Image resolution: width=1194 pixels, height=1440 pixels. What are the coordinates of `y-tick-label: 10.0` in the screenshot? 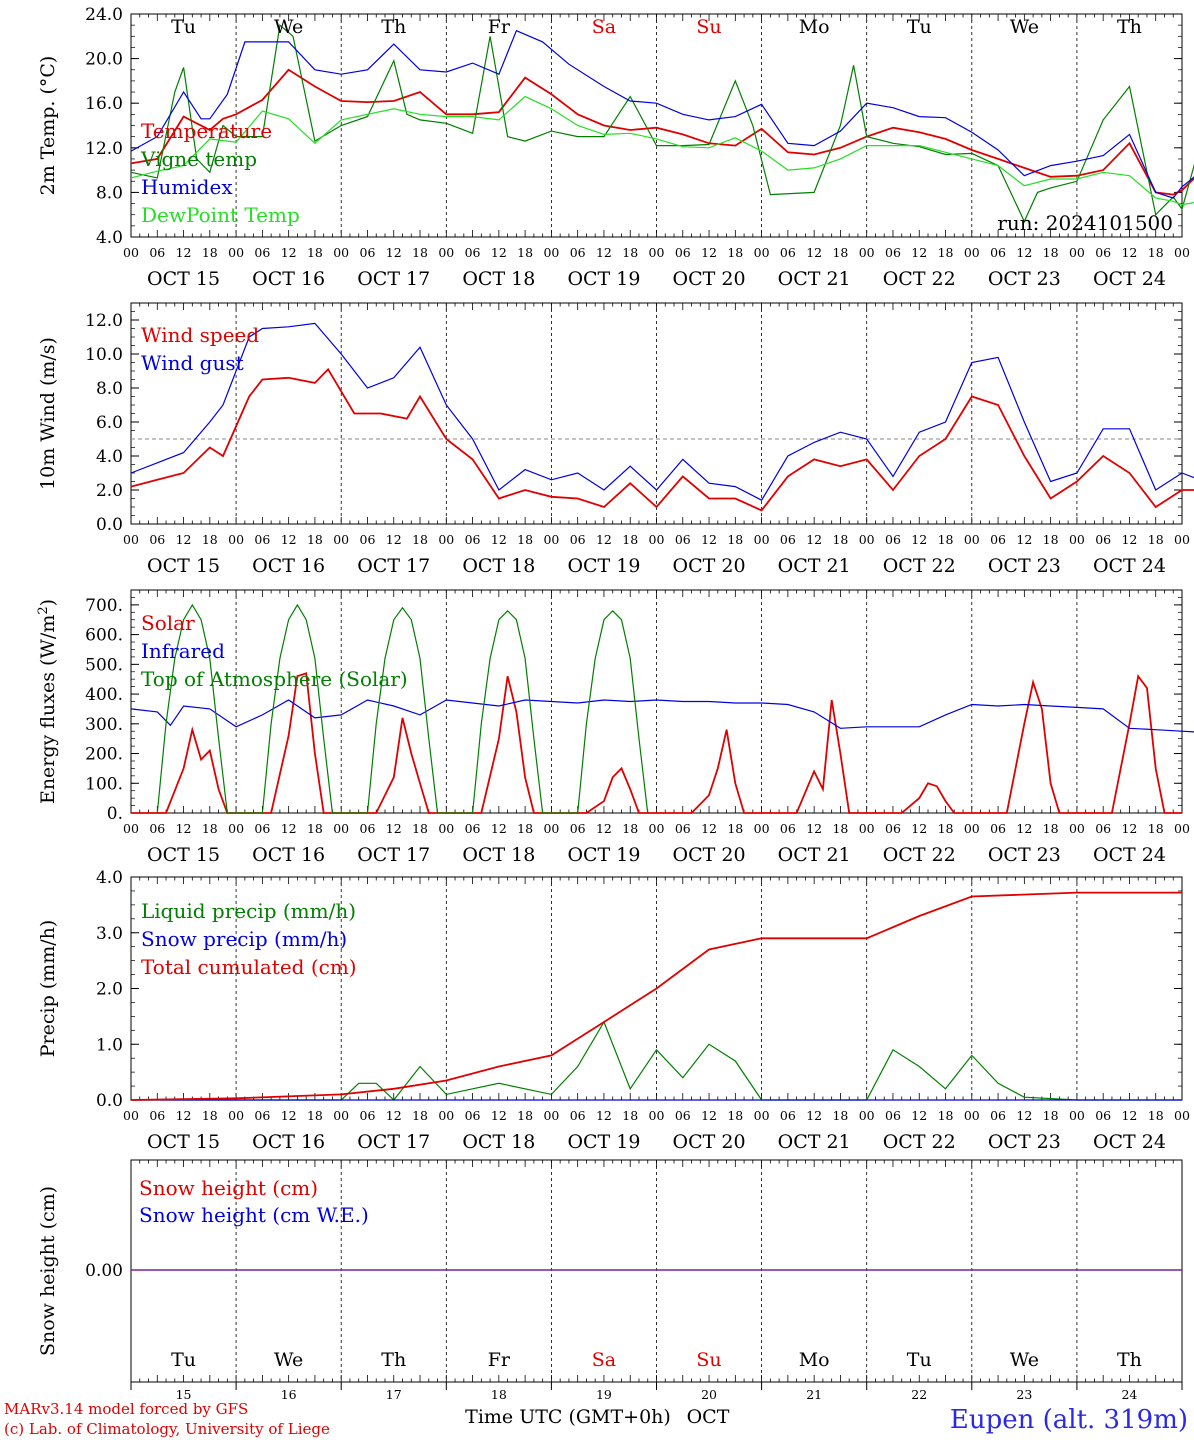 It's located at (104, 355).